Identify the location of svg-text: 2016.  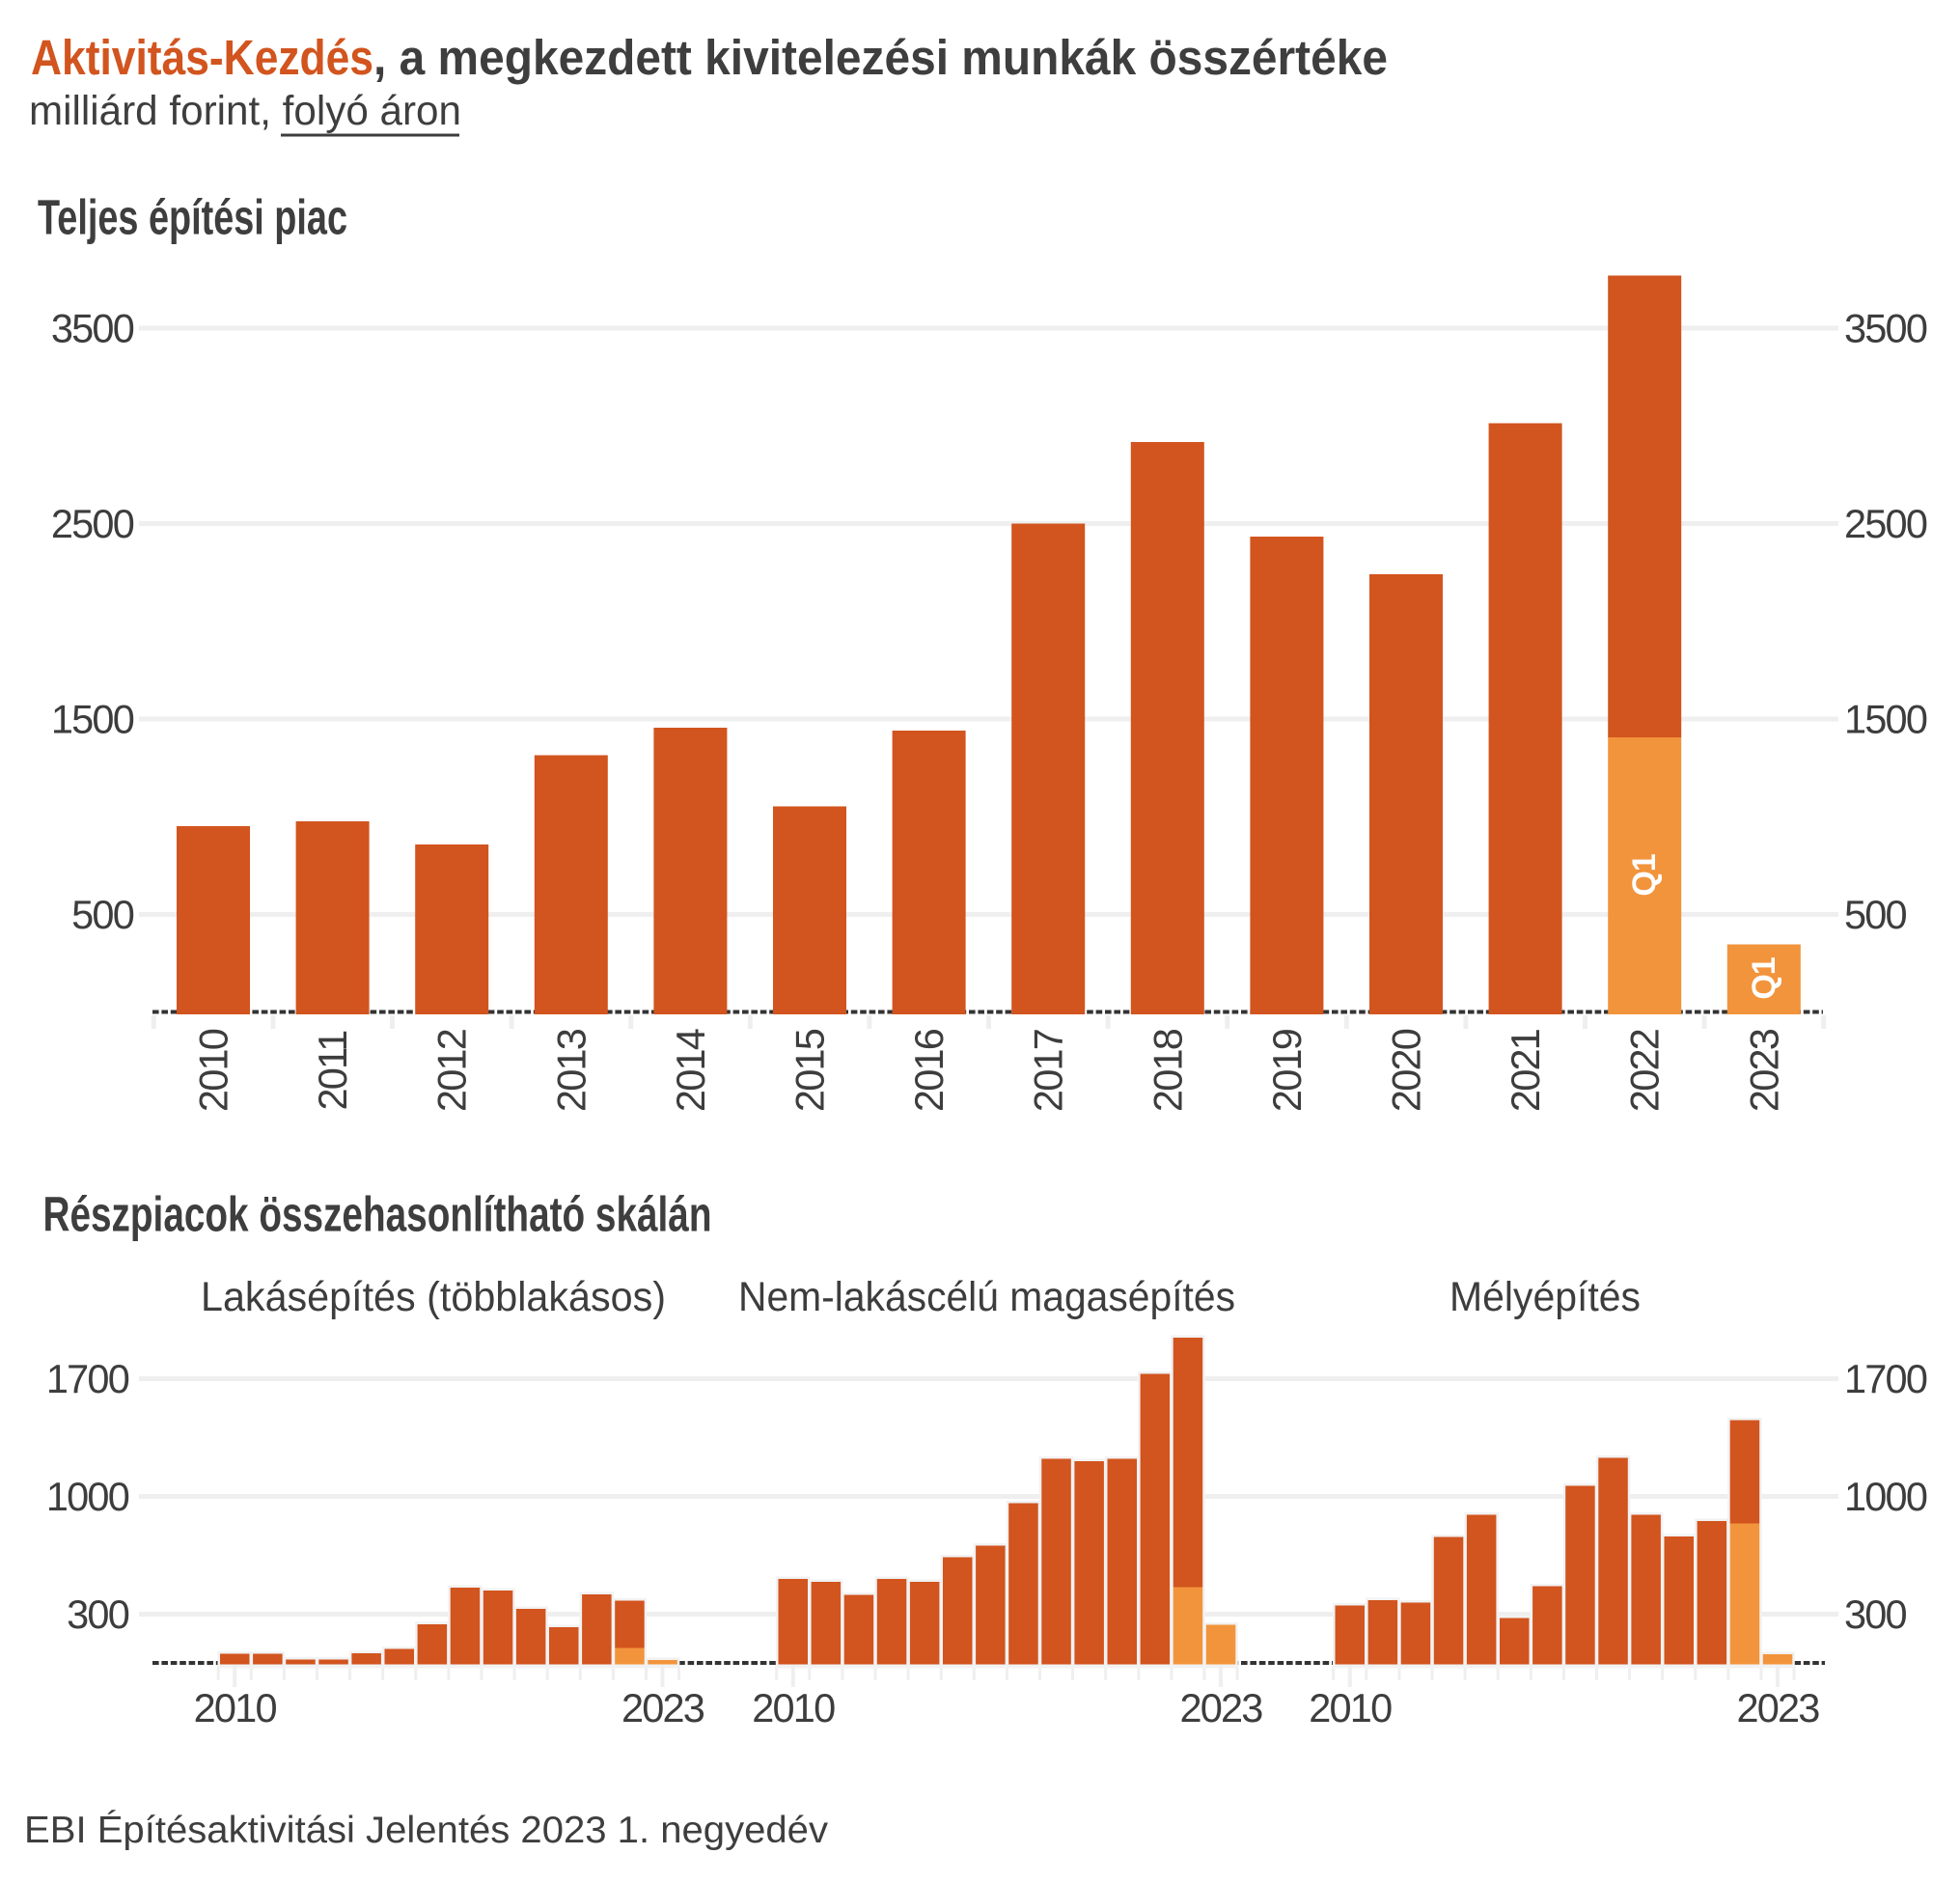
(929, 1070).